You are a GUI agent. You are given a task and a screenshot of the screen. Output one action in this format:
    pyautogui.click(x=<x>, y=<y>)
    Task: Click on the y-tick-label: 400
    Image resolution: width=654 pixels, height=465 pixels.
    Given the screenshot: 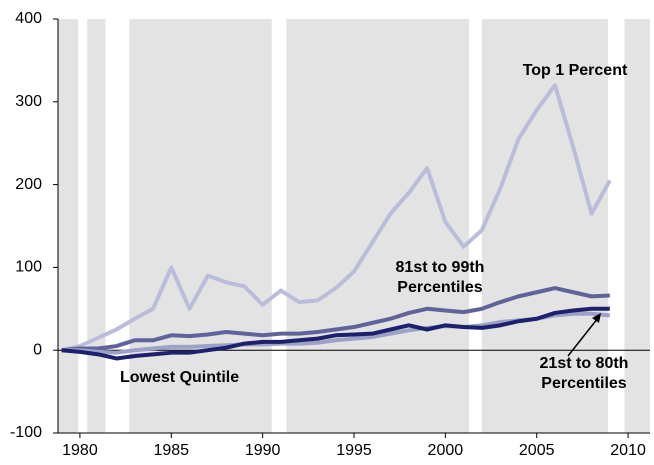 What is the action you would take?
    pyautogui.click(x=28, y=18)
    